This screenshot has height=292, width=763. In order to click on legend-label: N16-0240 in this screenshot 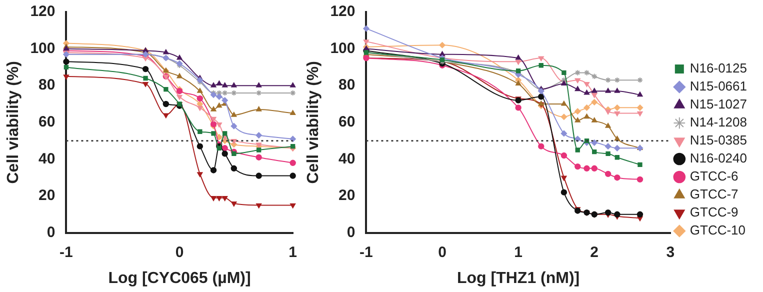, I will do `click(719, 158)`.